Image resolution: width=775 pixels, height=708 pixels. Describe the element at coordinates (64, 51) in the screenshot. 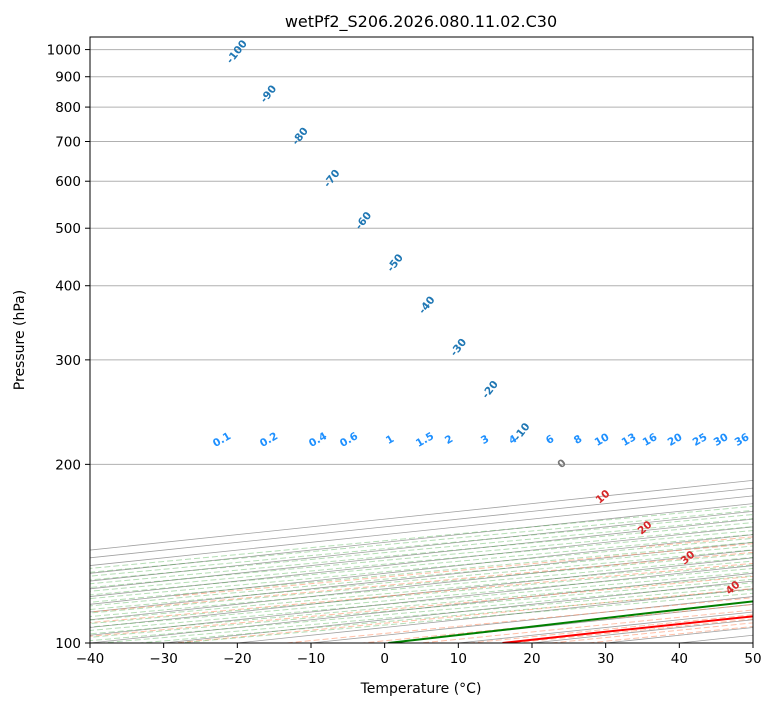

I see `y-tick-label: 1000` at that location.